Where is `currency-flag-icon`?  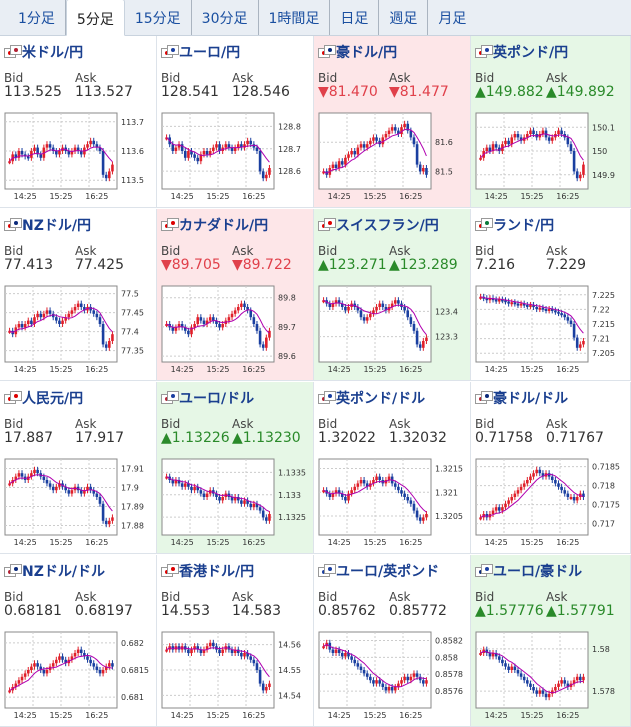 currency-flag-icon is located at coordinates (170, 398).